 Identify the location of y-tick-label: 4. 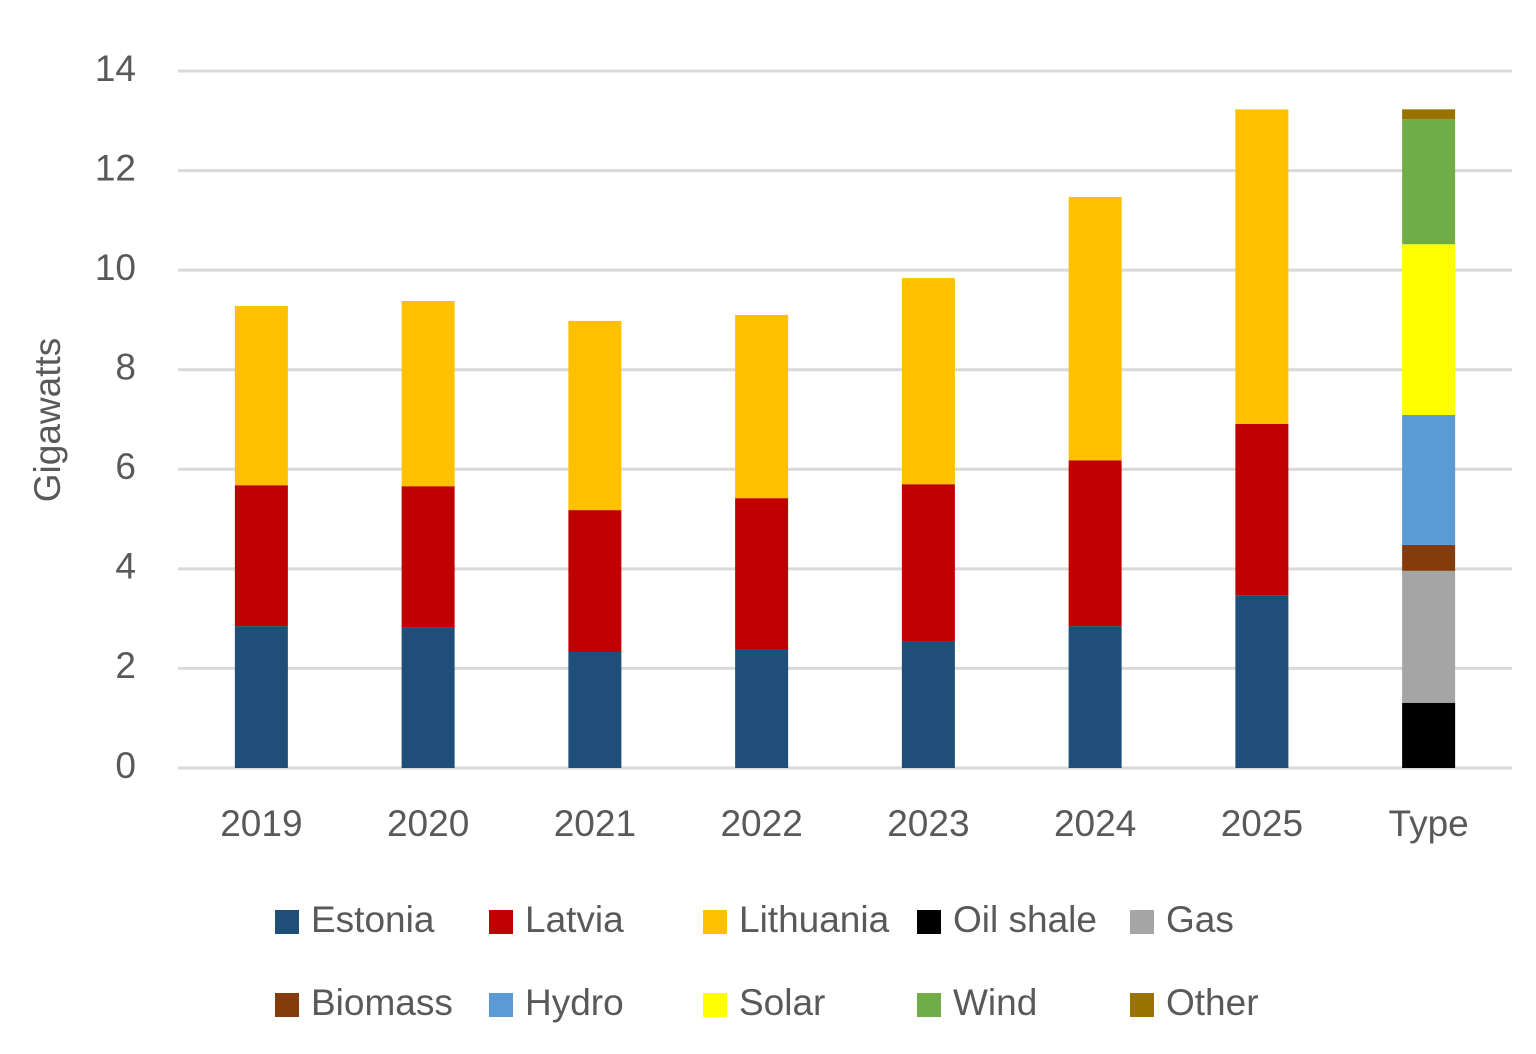
(125, 566).